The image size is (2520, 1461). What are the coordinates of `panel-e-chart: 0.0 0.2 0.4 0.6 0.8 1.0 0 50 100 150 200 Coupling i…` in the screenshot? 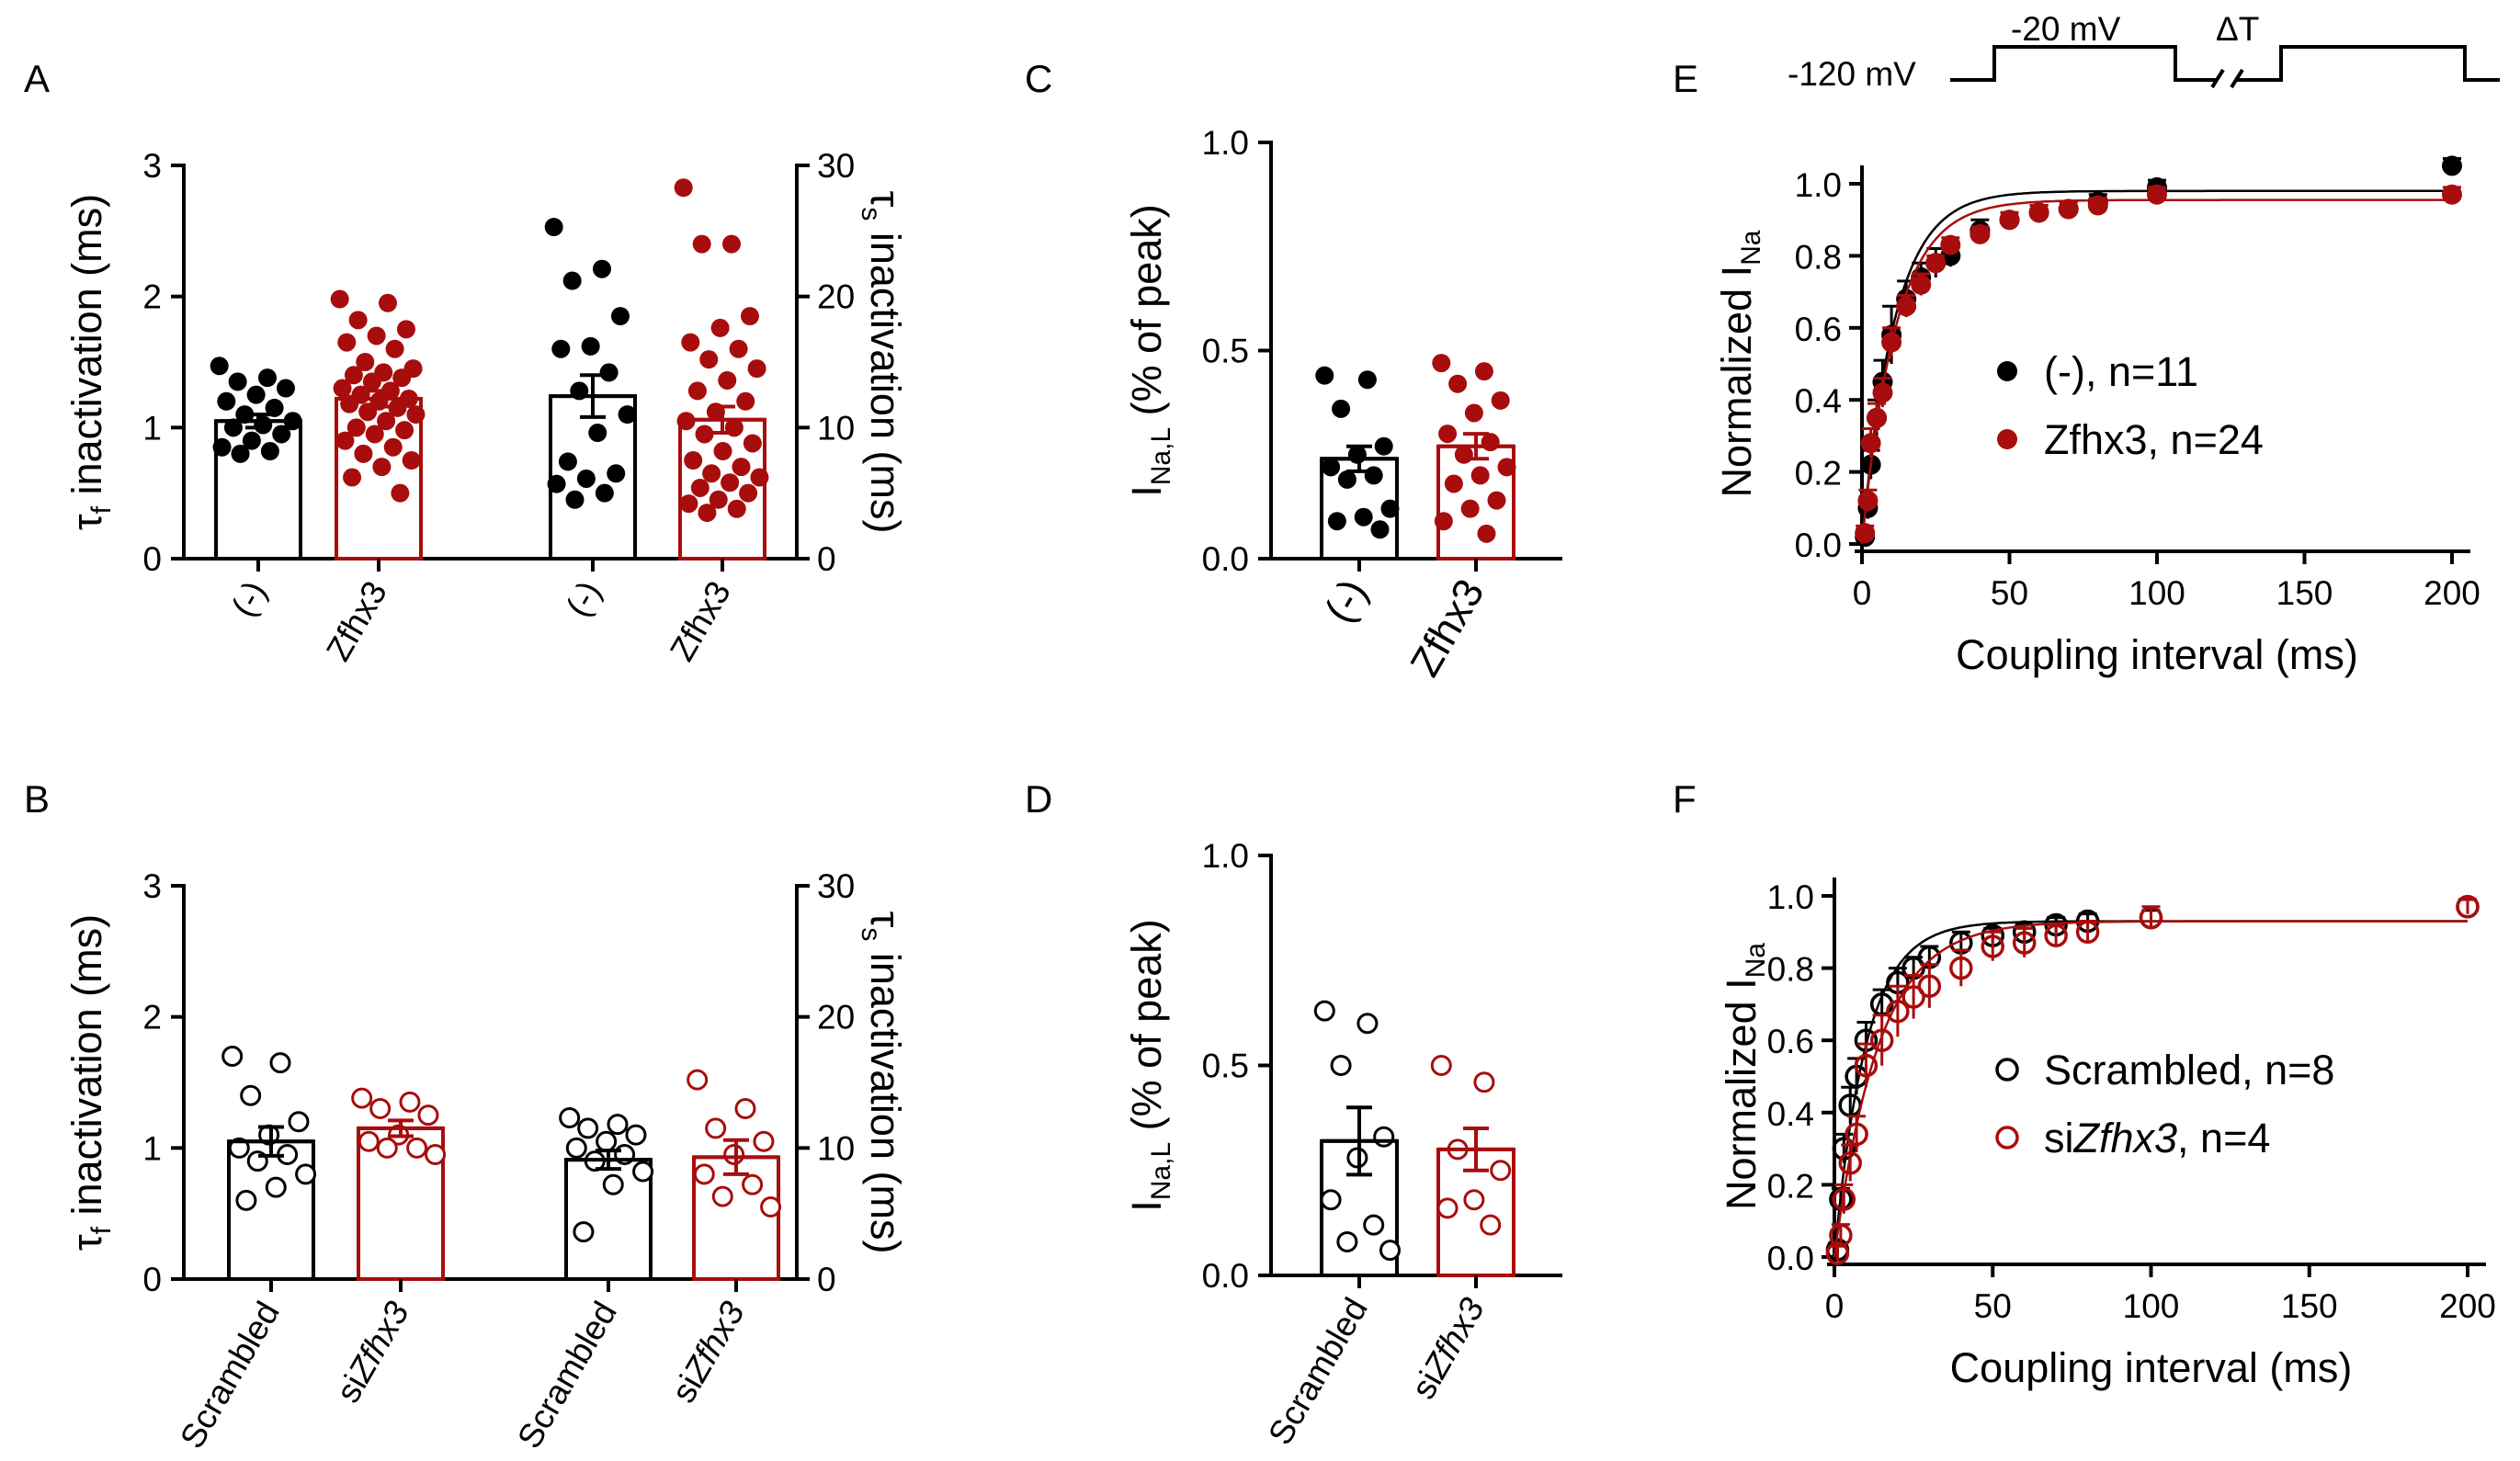 It's located at (2106, 344).